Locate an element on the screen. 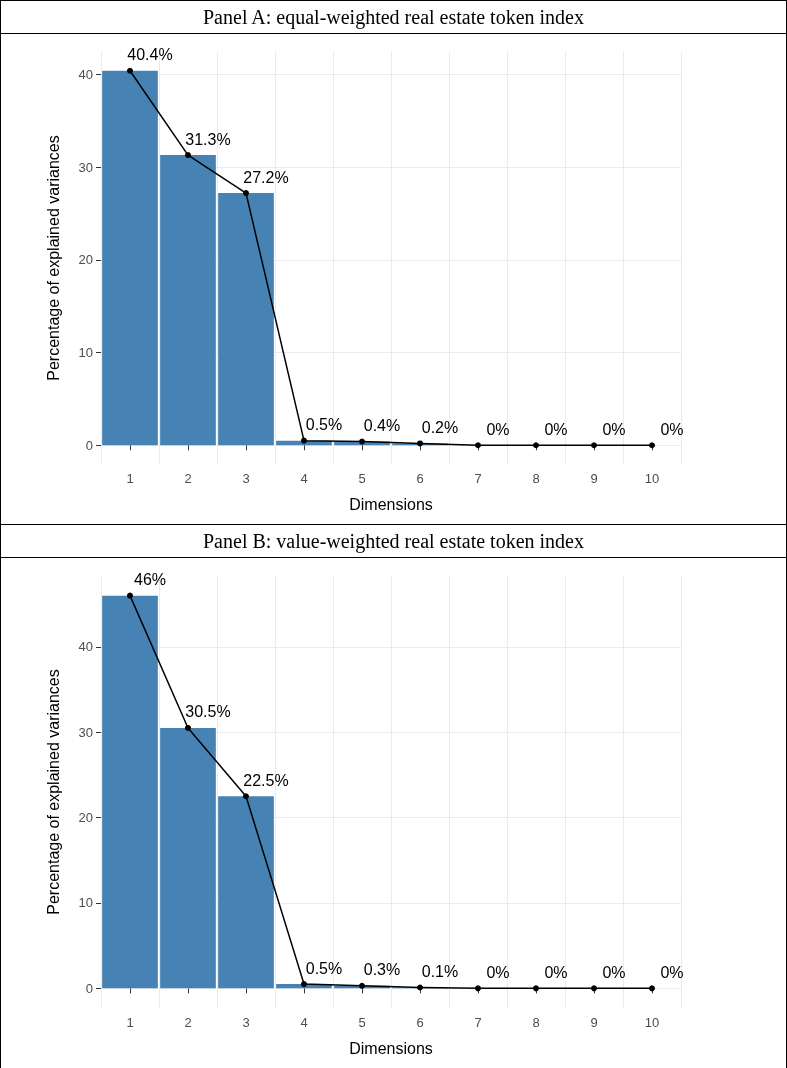 Image resolution: width=787 pixels, height=1068 pixels. data-label: 0.1% is located at coordinates (440, 972).